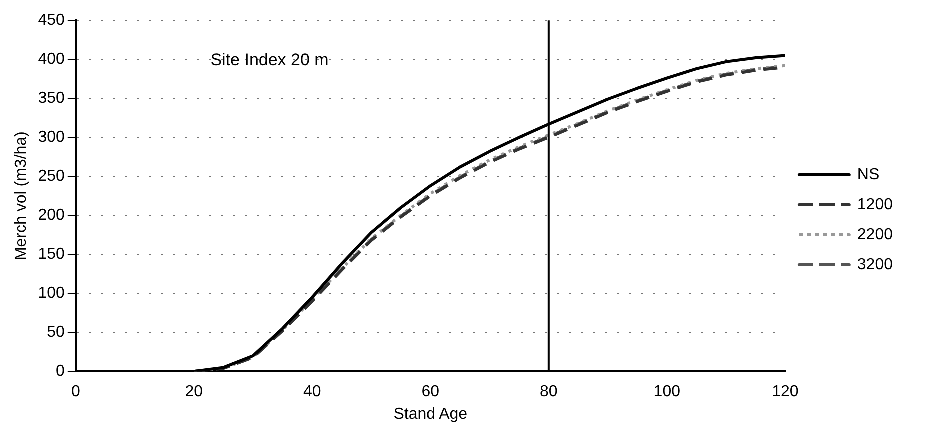 Image resolution: width=941 pixels, height=432 pixels. What do you see at coordinates (51, 177) in the screenshot?
I see `y-tick-label: 250` at bounding box center [51, 177].